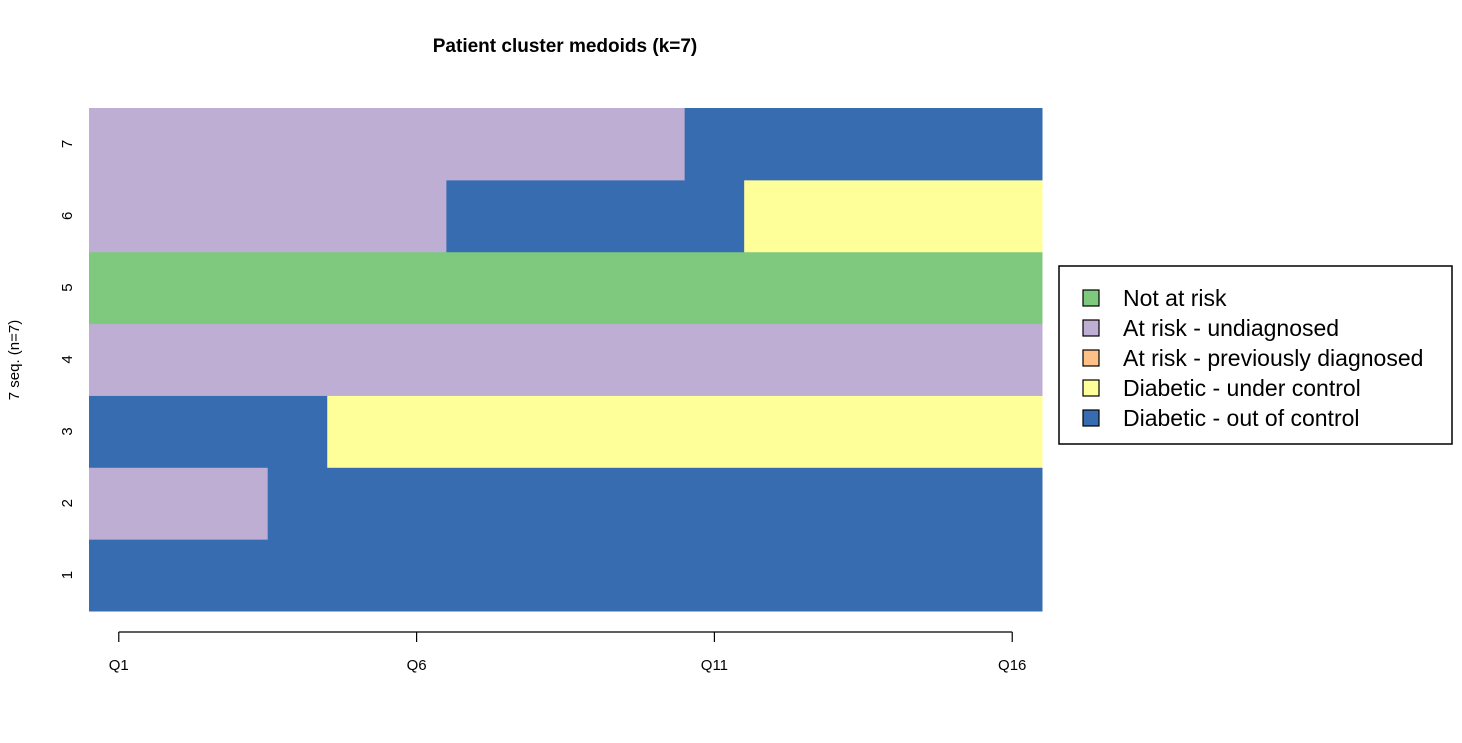  Describe the element at coordinates (14, 360) in the screenshot. I see `y-axis-label: 7 seq. (n=7)` at that location.